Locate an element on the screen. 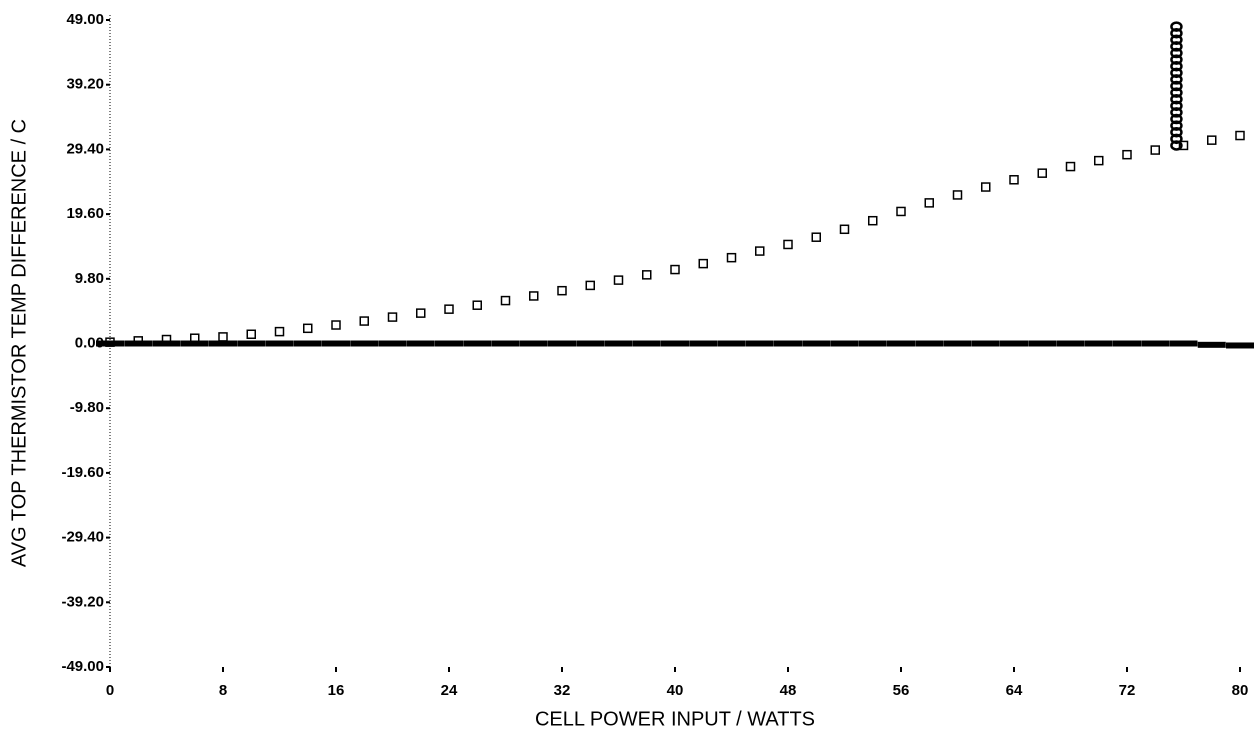 Image resolution: width=1258 pixels, height=737 pixels. x-tick-label: 32 is located at coordinates (562, 690).